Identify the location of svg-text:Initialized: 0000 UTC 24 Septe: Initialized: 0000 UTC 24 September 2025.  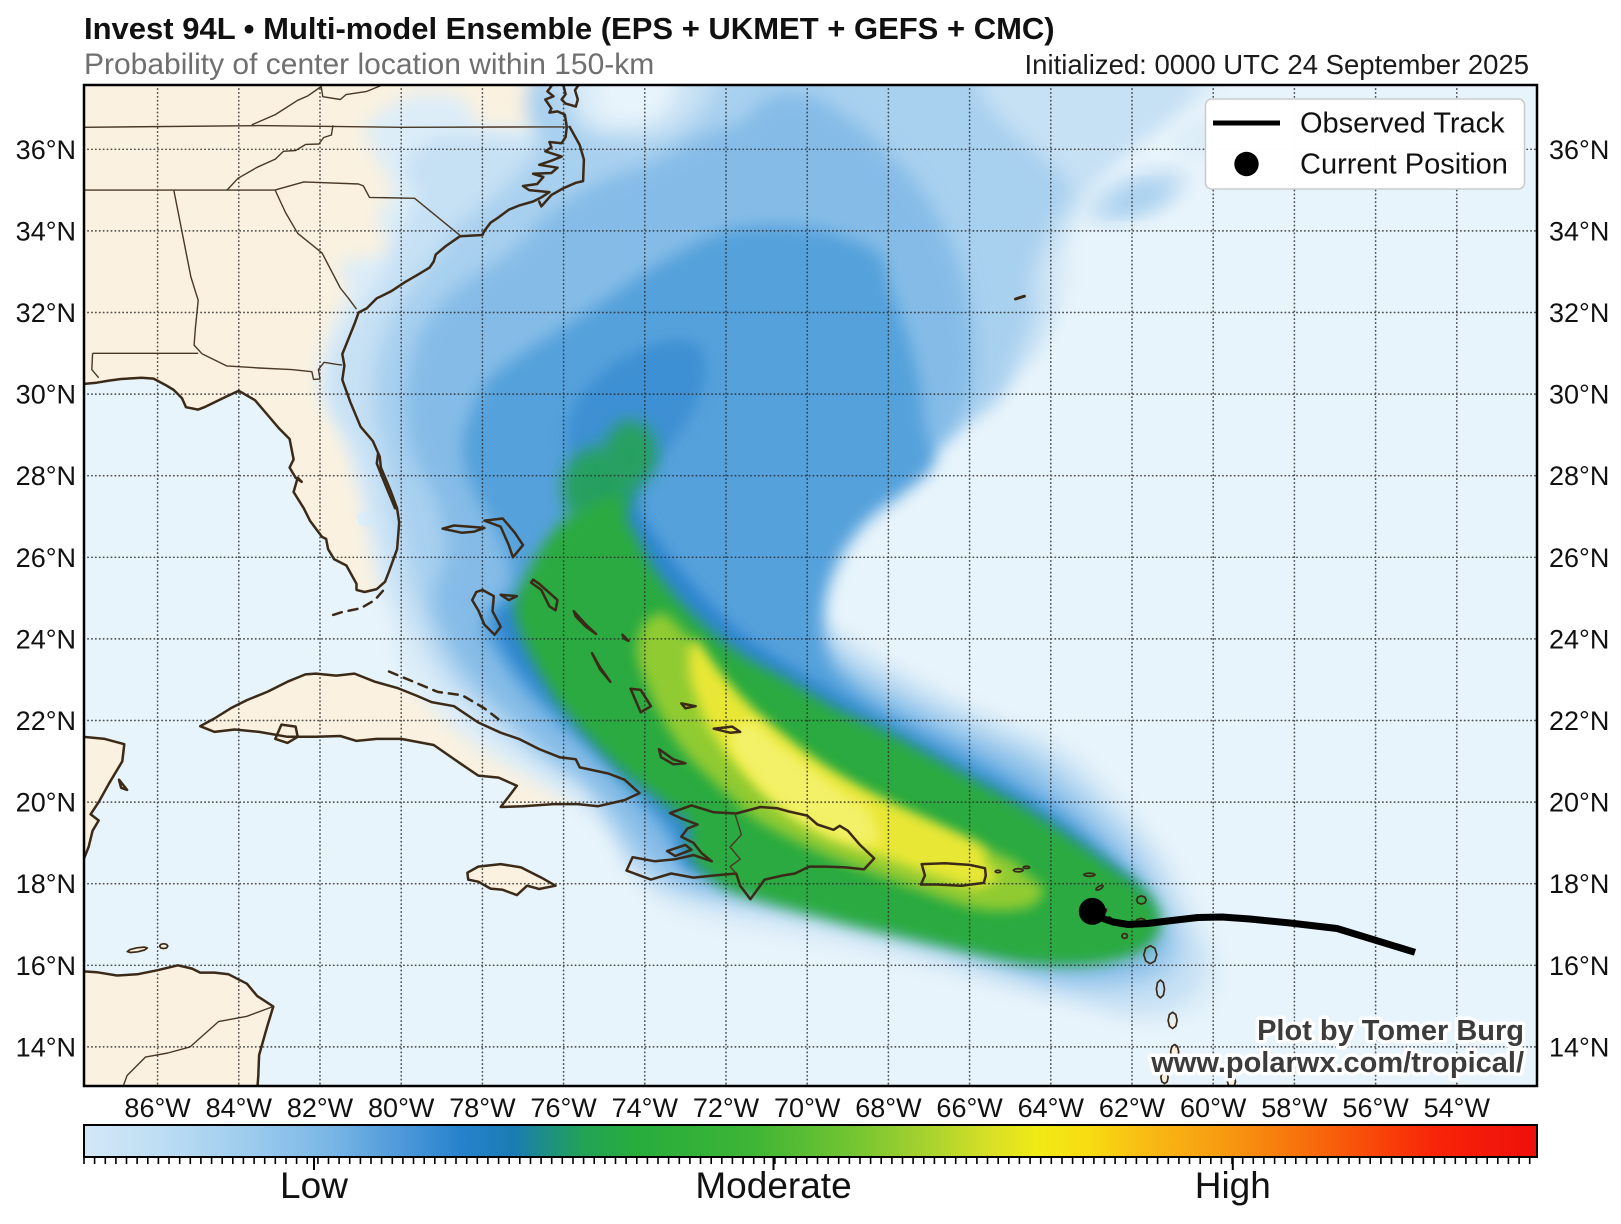
(1277, 64).